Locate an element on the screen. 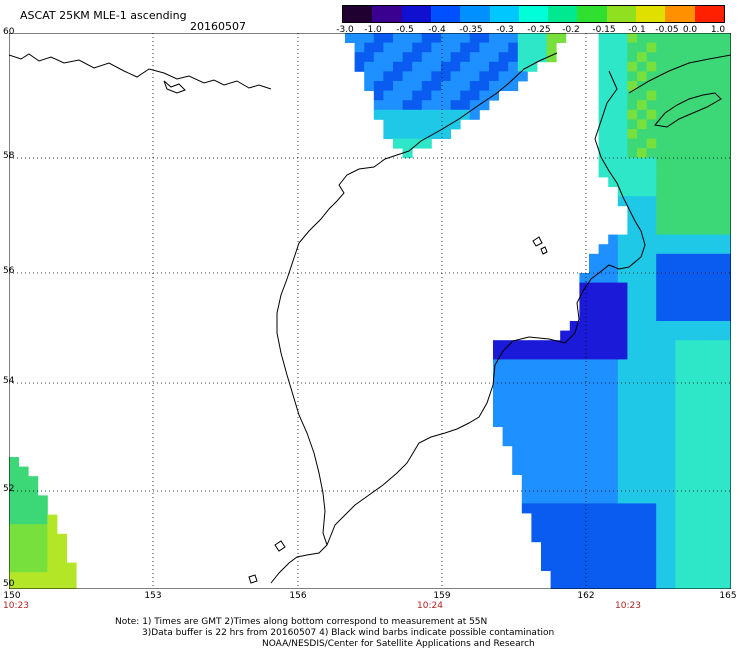 This screenshot has width=740, height=650. map-title: ASCAT 25KM MLE-1 ascending is located at coordinates (103, 15).